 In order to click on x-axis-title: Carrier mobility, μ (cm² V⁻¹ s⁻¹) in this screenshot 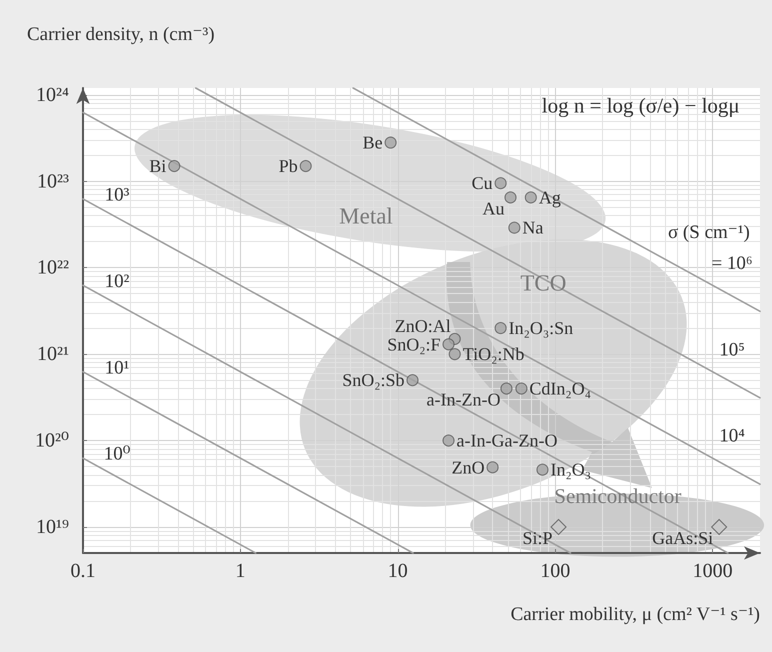, I will do `click(635, 614)`.